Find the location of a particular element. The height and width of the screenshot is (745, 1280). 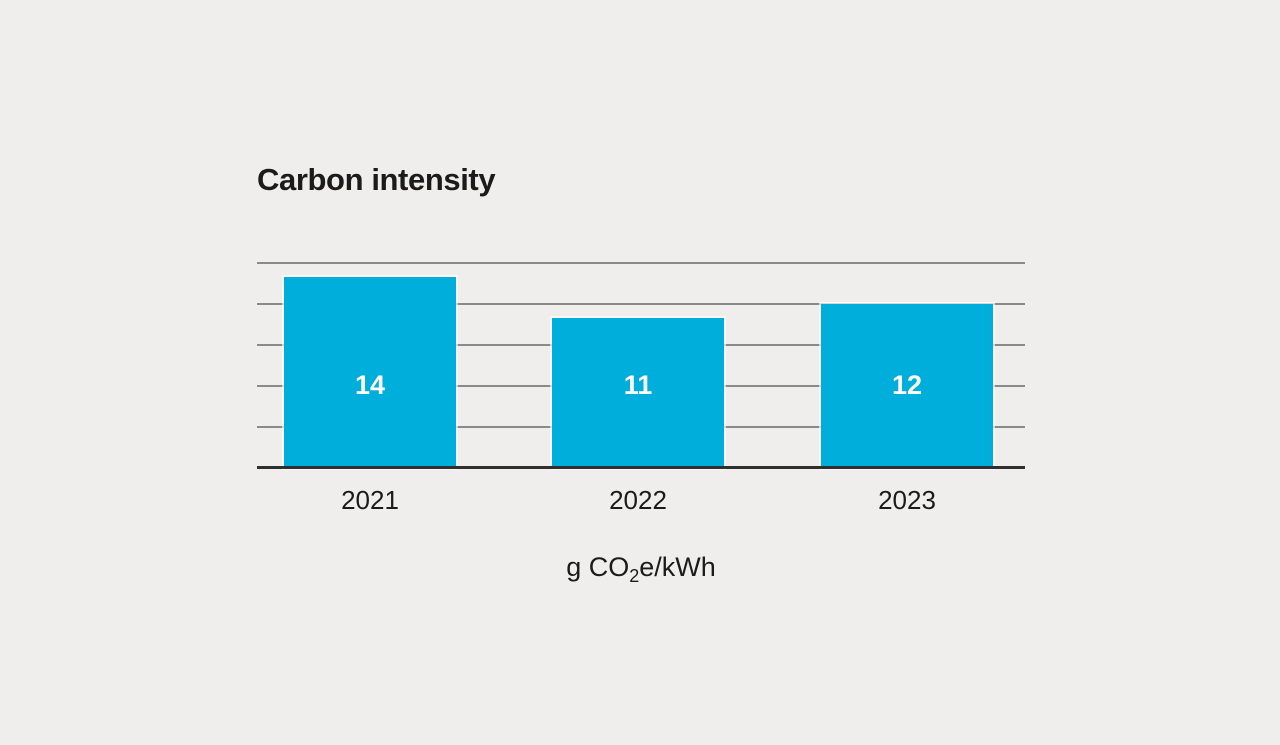

bar-value-label-2023: 12 is located at coordinates (907, 385).